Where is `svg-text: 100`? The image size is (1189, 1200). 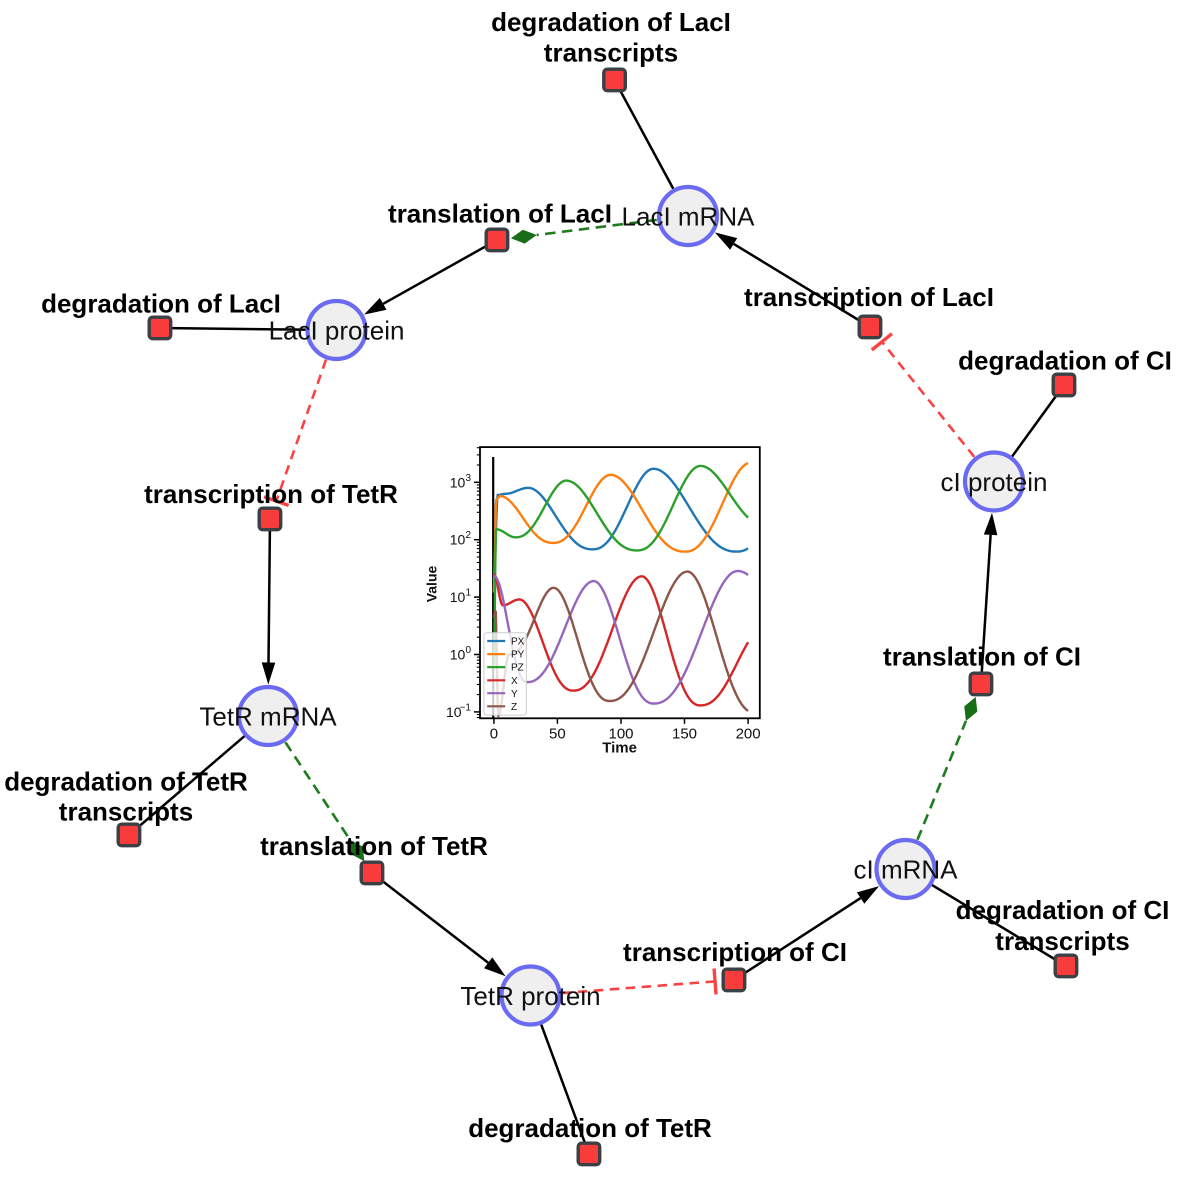
svg-text: 100 is located at coordinates (620, 734).